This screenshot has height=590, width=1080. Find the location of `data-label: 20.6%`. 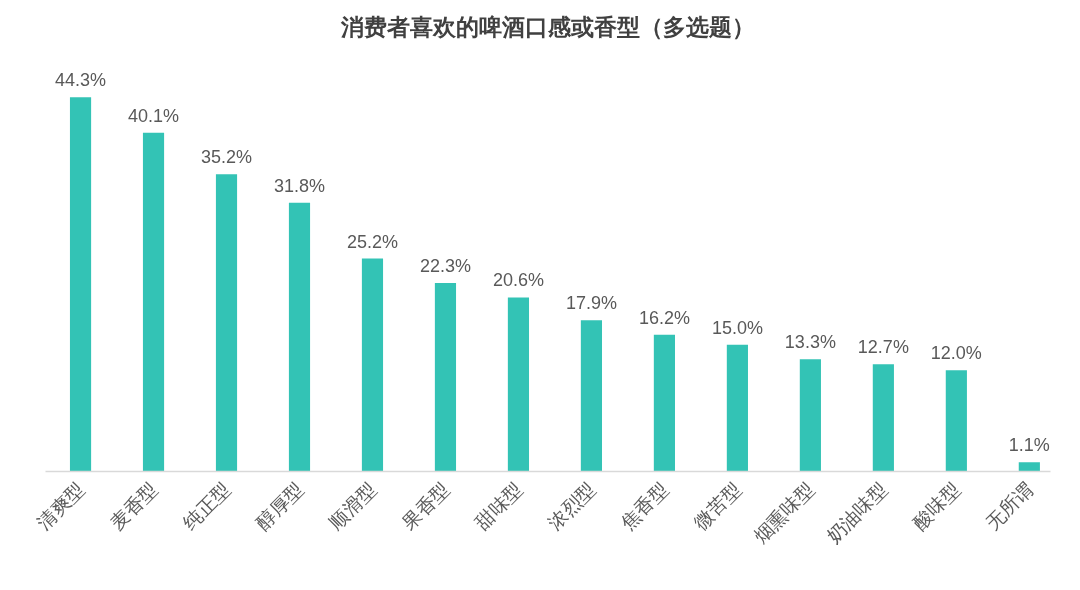

data-label: 20.6% is located at coordinates (518, 280).